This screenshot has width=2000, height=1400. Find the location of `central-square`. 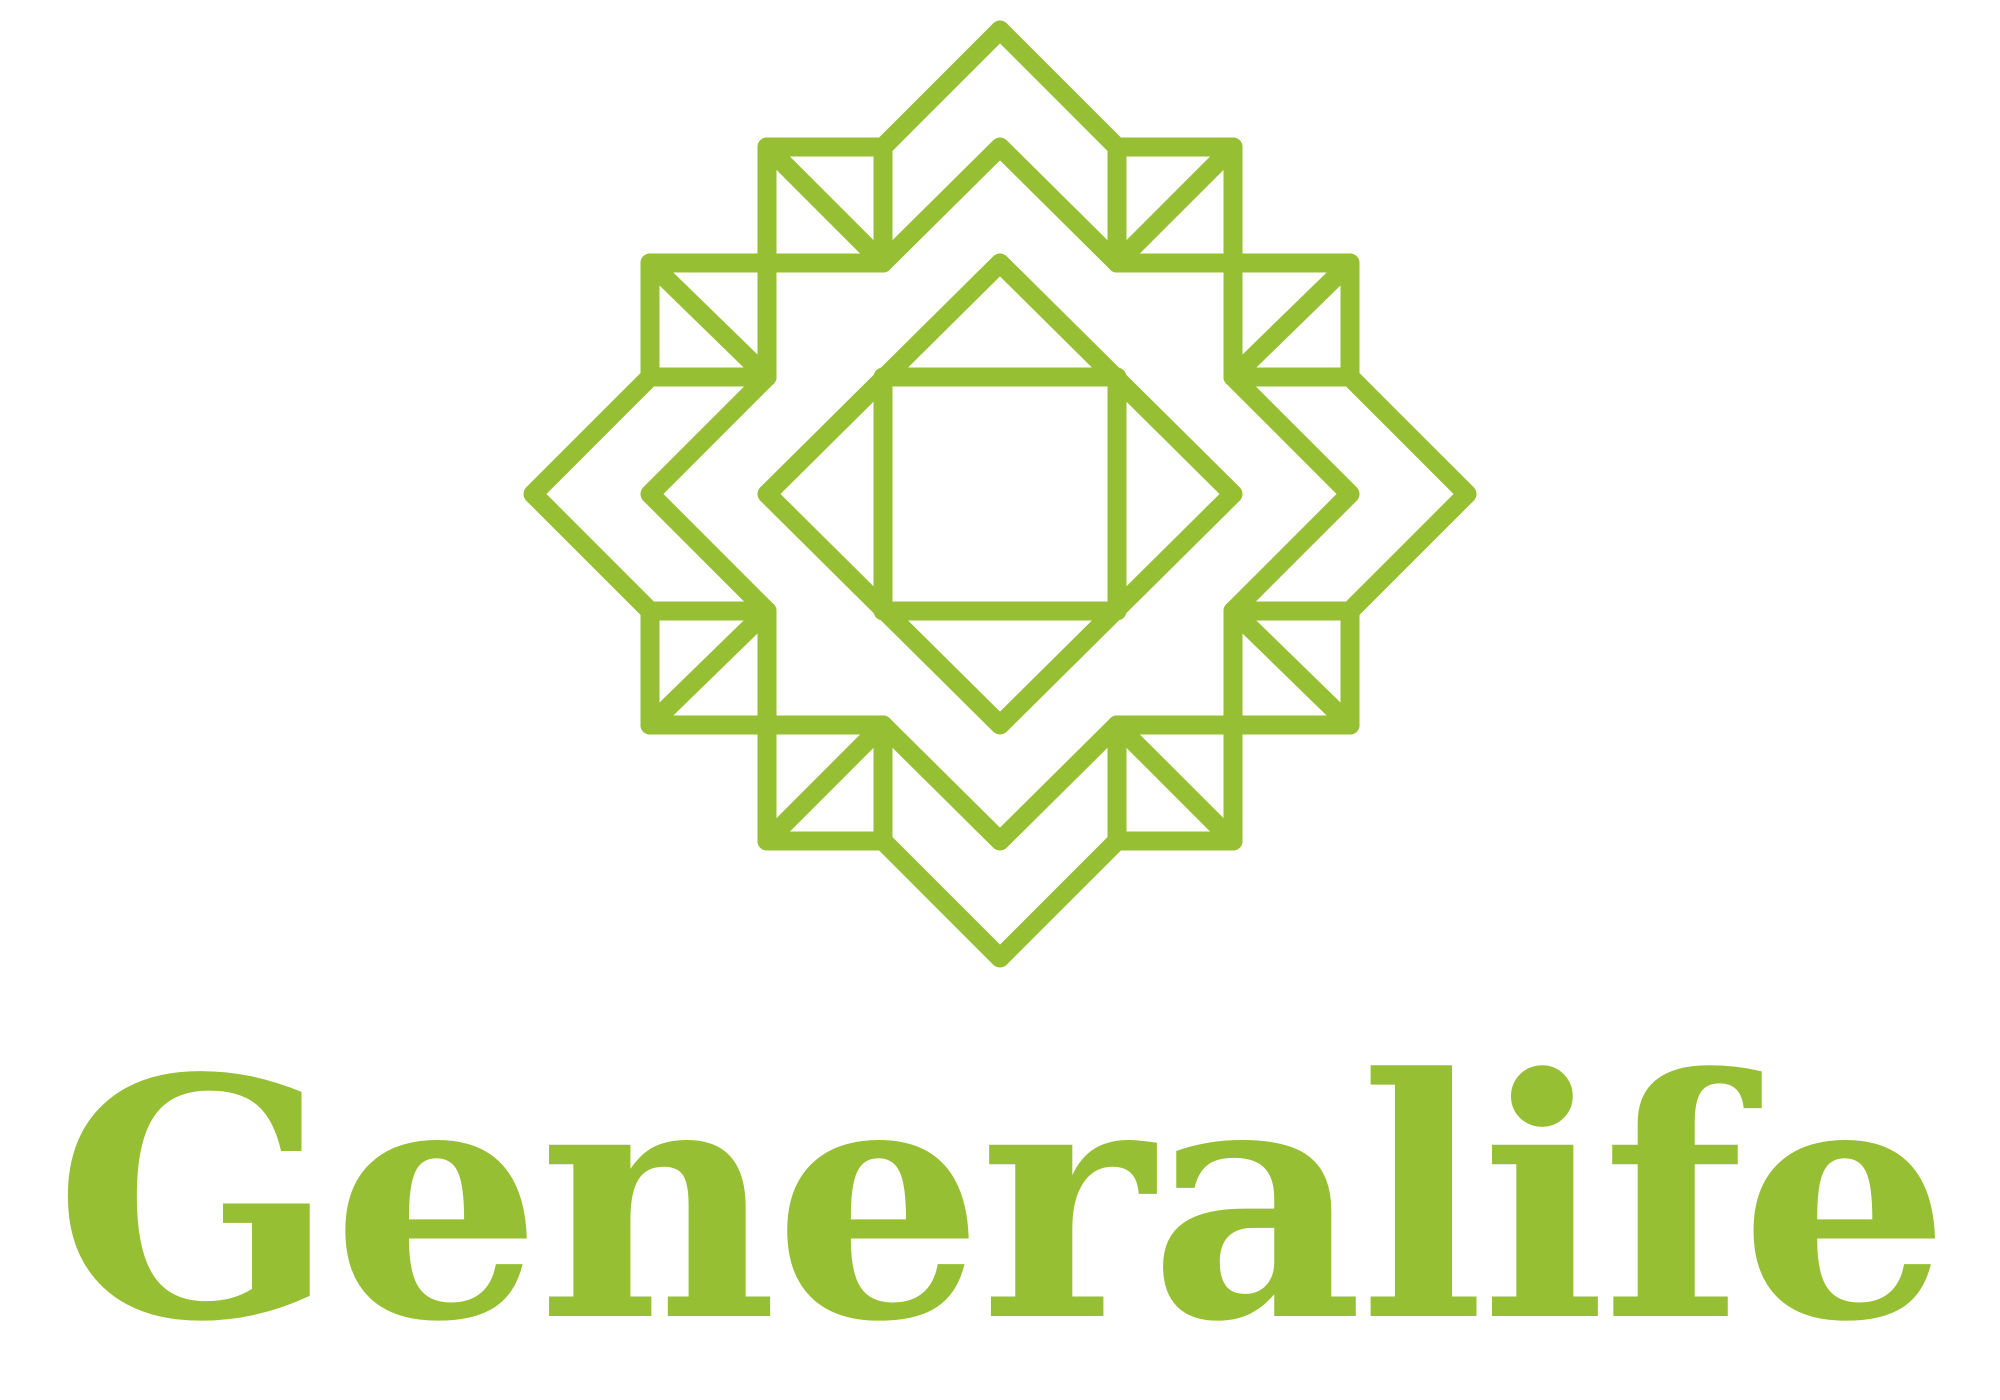

central-square is located at coordinates (1000, 494).